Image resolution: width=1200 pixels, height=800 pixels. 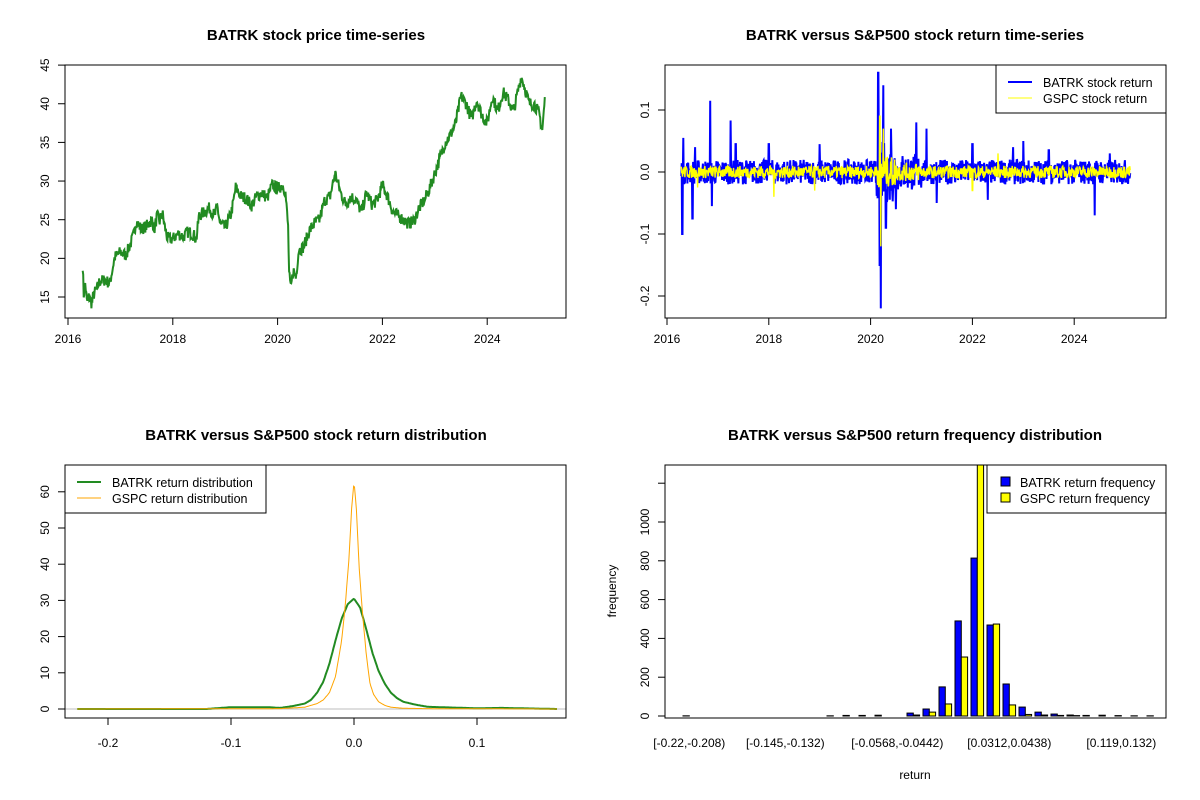 What do you see at coordinates (645, 109) in the screenshot?
I see `y-tick-label: 0.1` at bounding box center [645, 109].